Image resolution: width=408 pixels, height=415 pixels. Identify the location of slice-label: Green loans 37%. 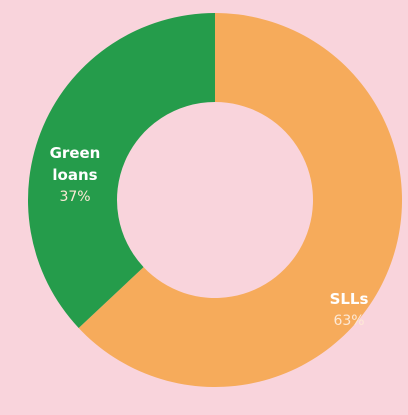
(75, 175).